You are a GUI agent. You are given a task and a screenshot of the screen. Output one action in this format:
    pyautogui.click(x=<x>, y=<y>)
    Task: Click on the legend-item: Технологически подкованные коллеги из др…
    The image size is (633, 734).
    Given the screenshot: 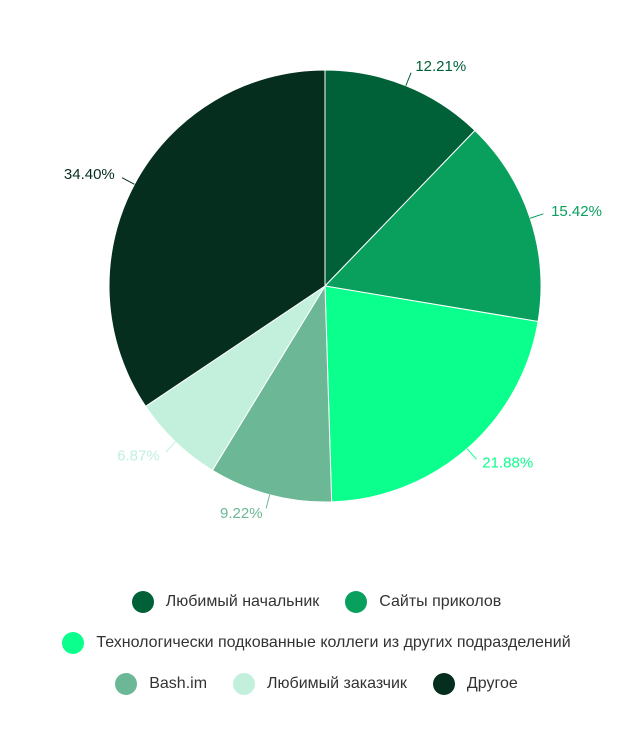 What is the action you would take?
    pyautogui.click(x=316, y=643)
    